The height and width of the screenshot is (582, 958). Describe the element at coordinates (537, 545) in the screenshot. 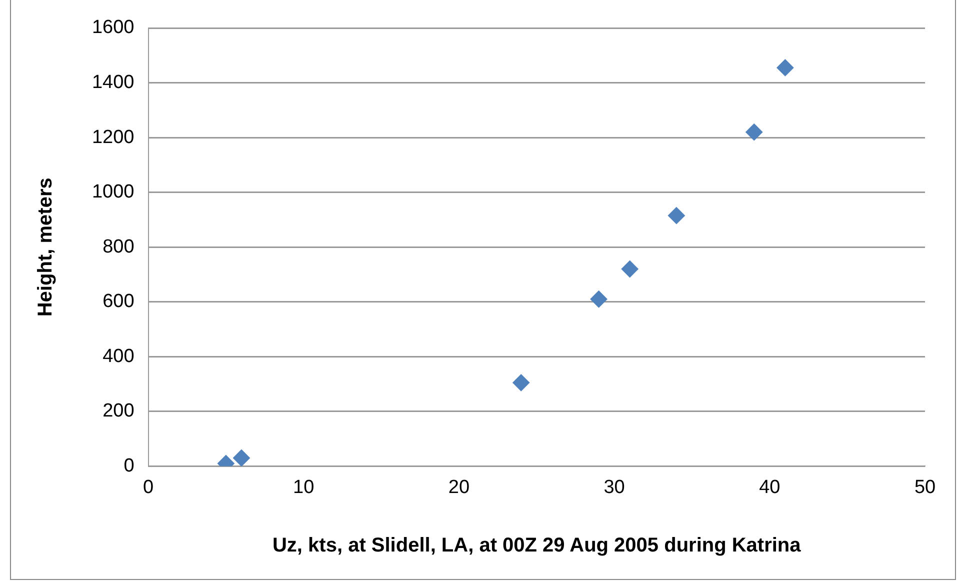

I see `x-axis-title: Uz, kts, at Slidell, LA, at 00Z 29 Aug 2005 during Katrina` at that location.